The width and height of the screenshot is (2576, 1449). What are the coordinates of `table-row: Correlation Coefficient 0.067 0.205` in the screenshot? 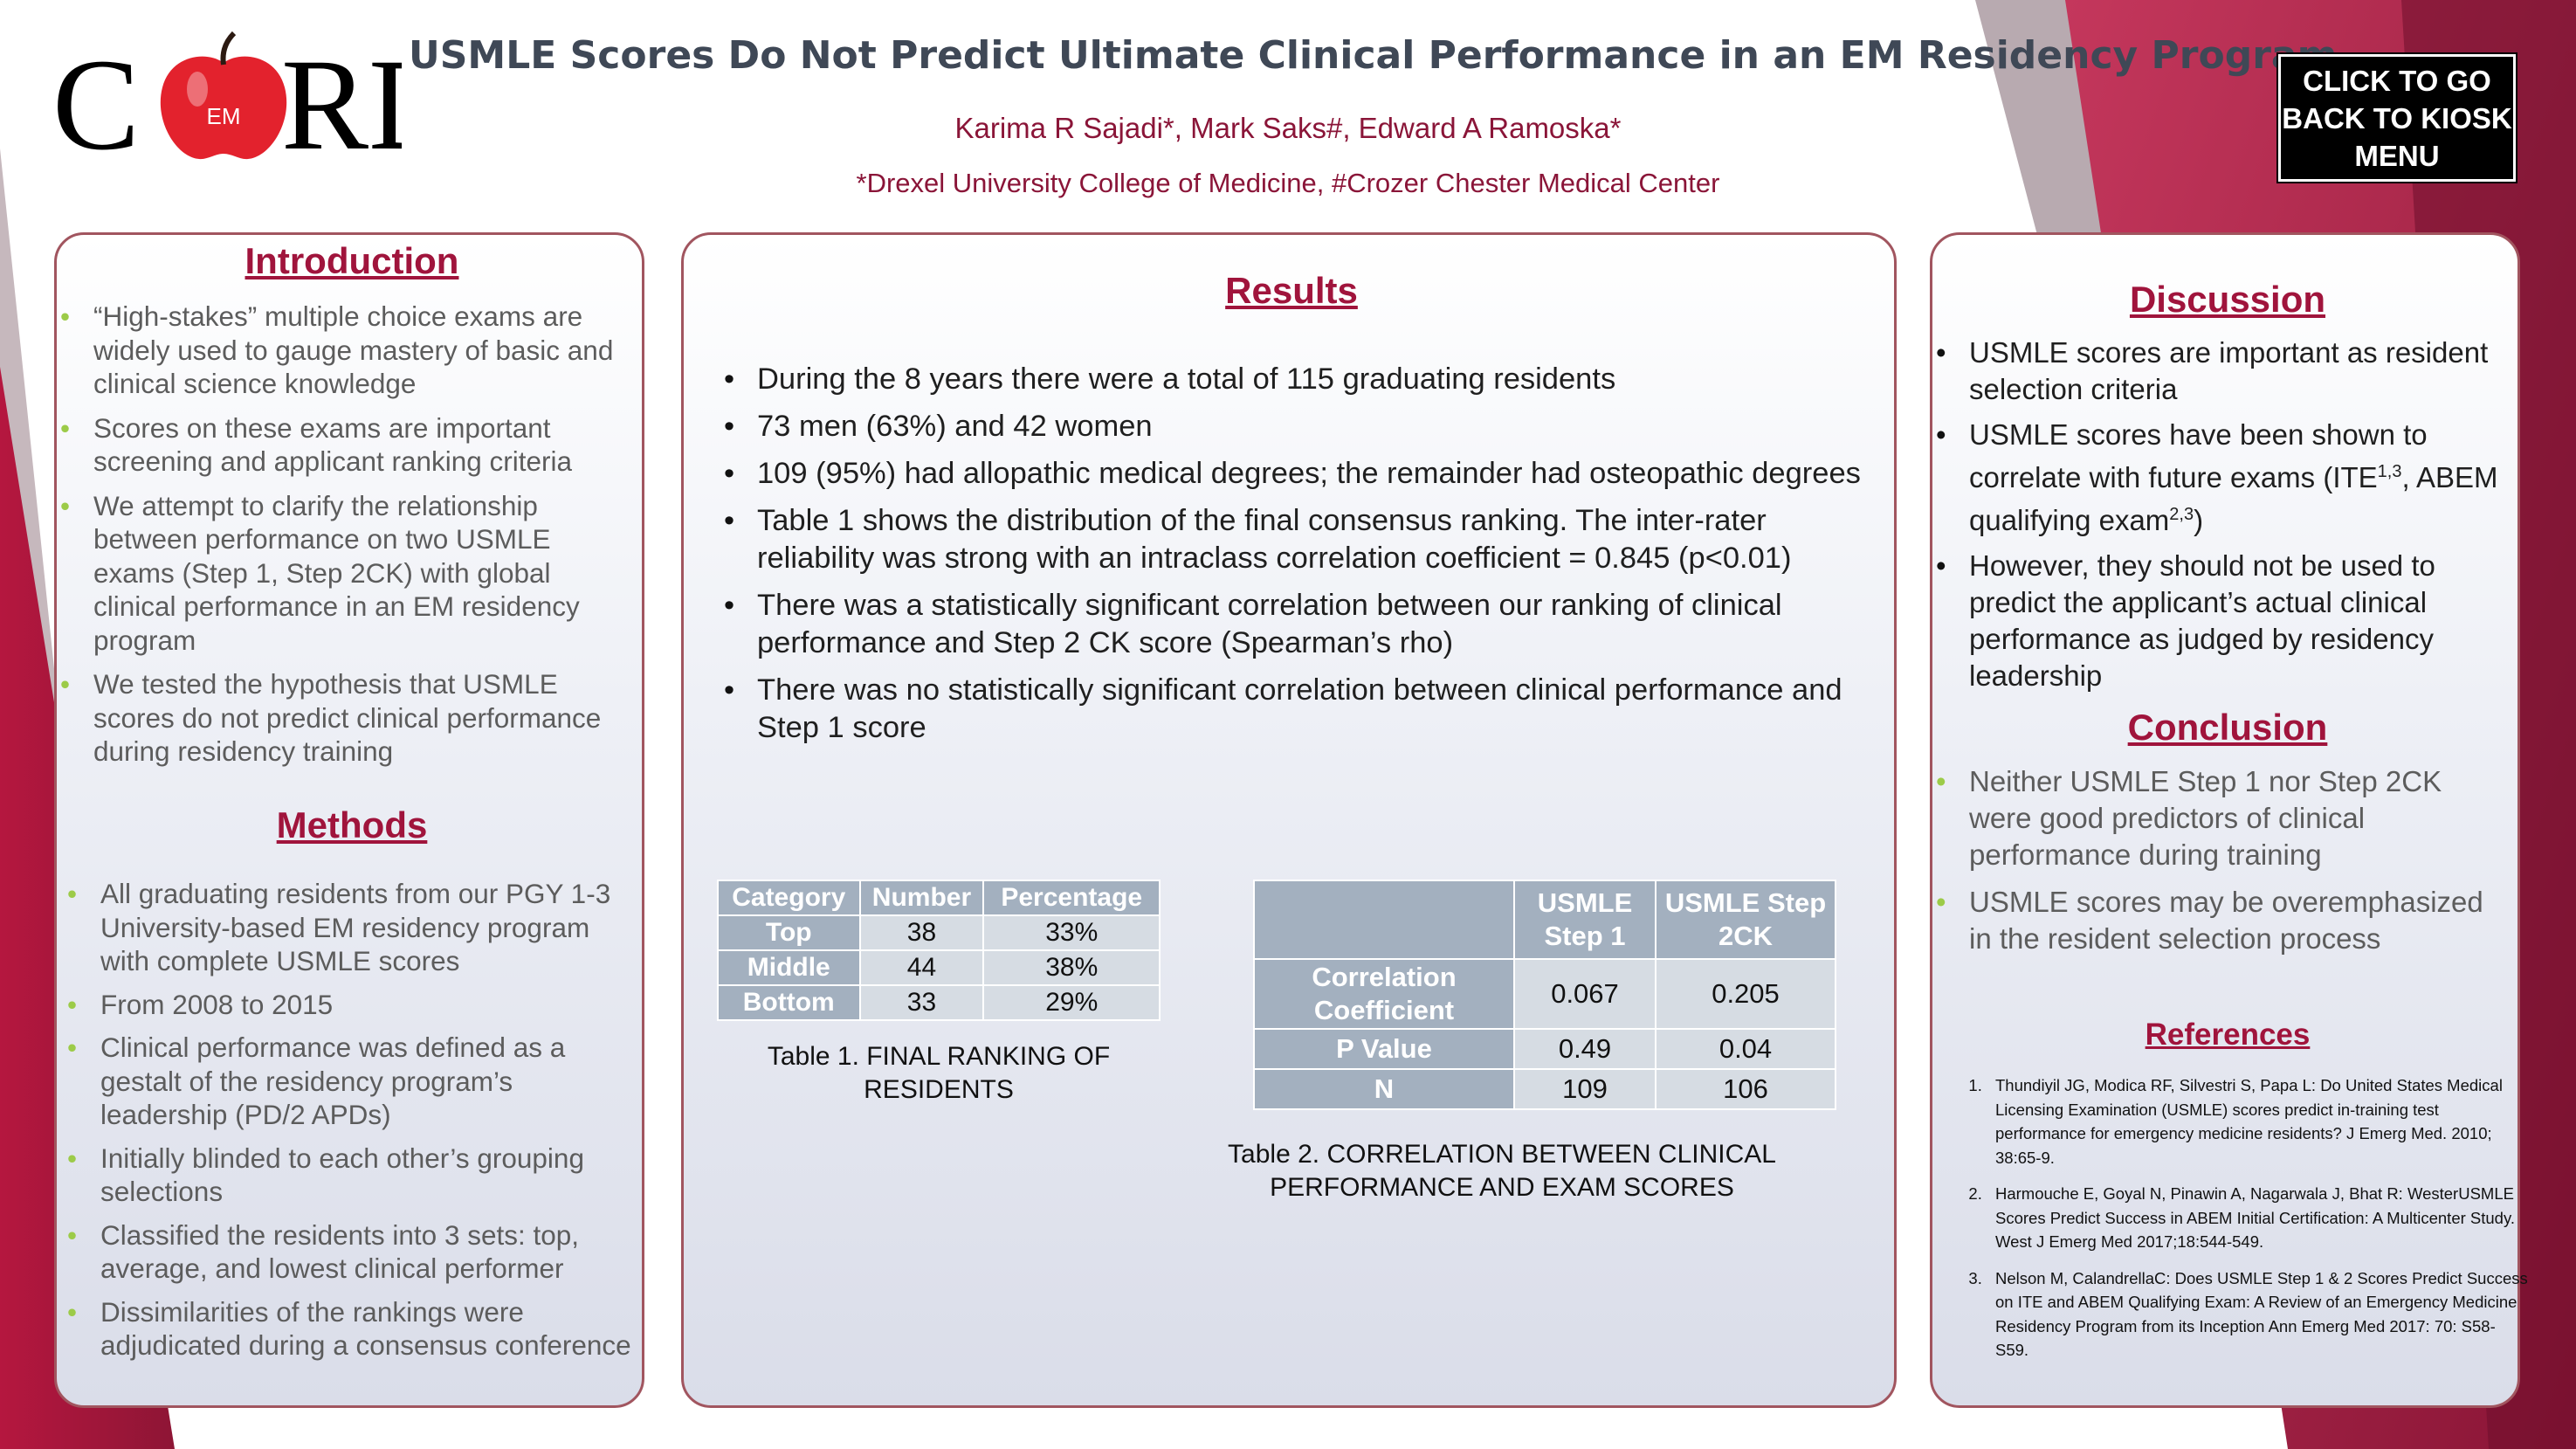 It's located at (1544, 994).